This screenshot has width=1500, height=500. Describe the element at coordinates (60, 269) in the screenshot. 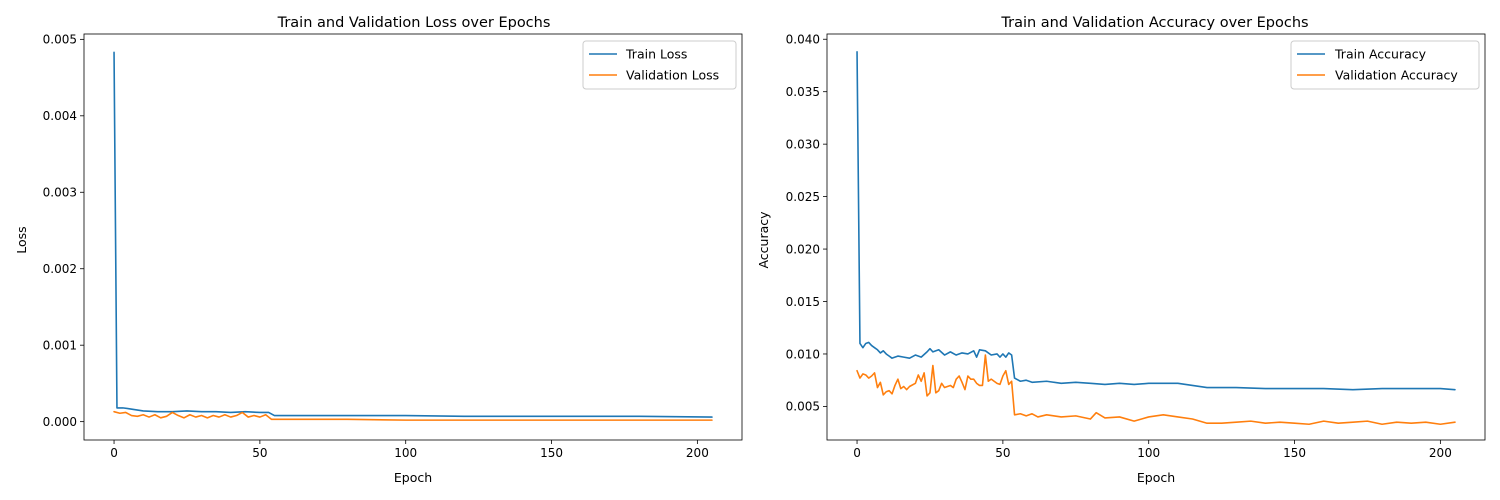

I see `loss-y-tick-label: 0.002` at that location.